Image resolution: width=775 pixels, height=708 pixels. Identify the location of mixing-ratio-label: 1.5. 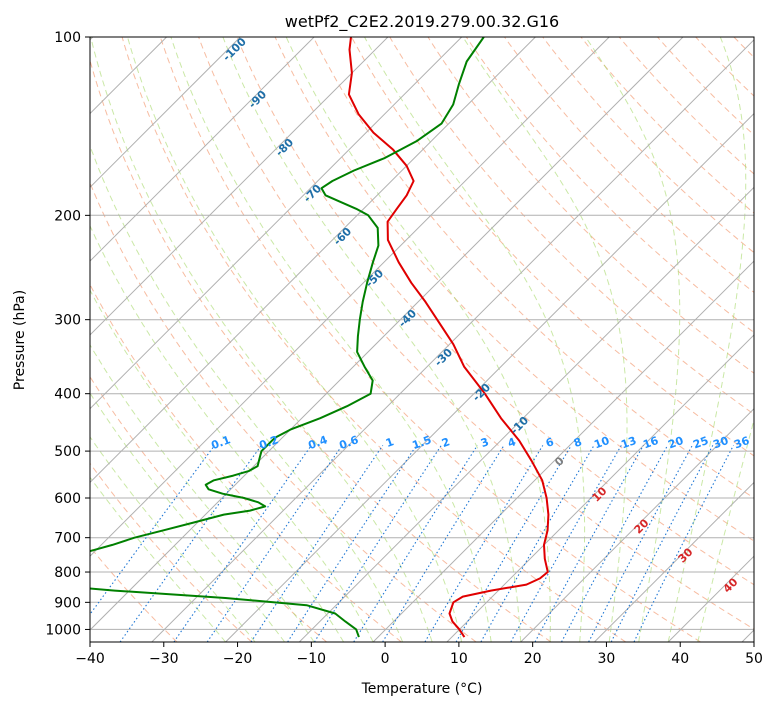
(421, 442).